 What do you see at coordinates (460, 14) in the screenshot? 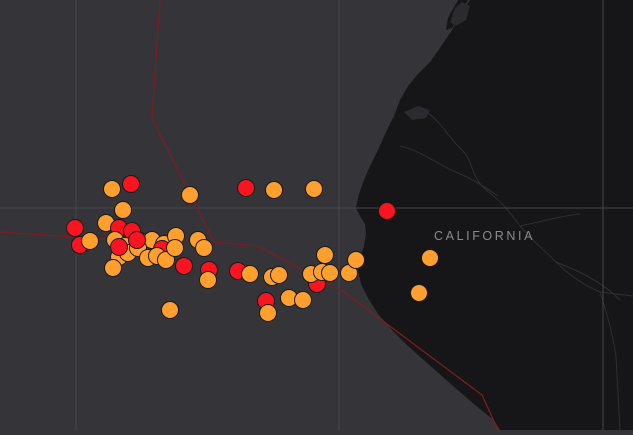
I see `bay-water` at bounding box center [460, 14].